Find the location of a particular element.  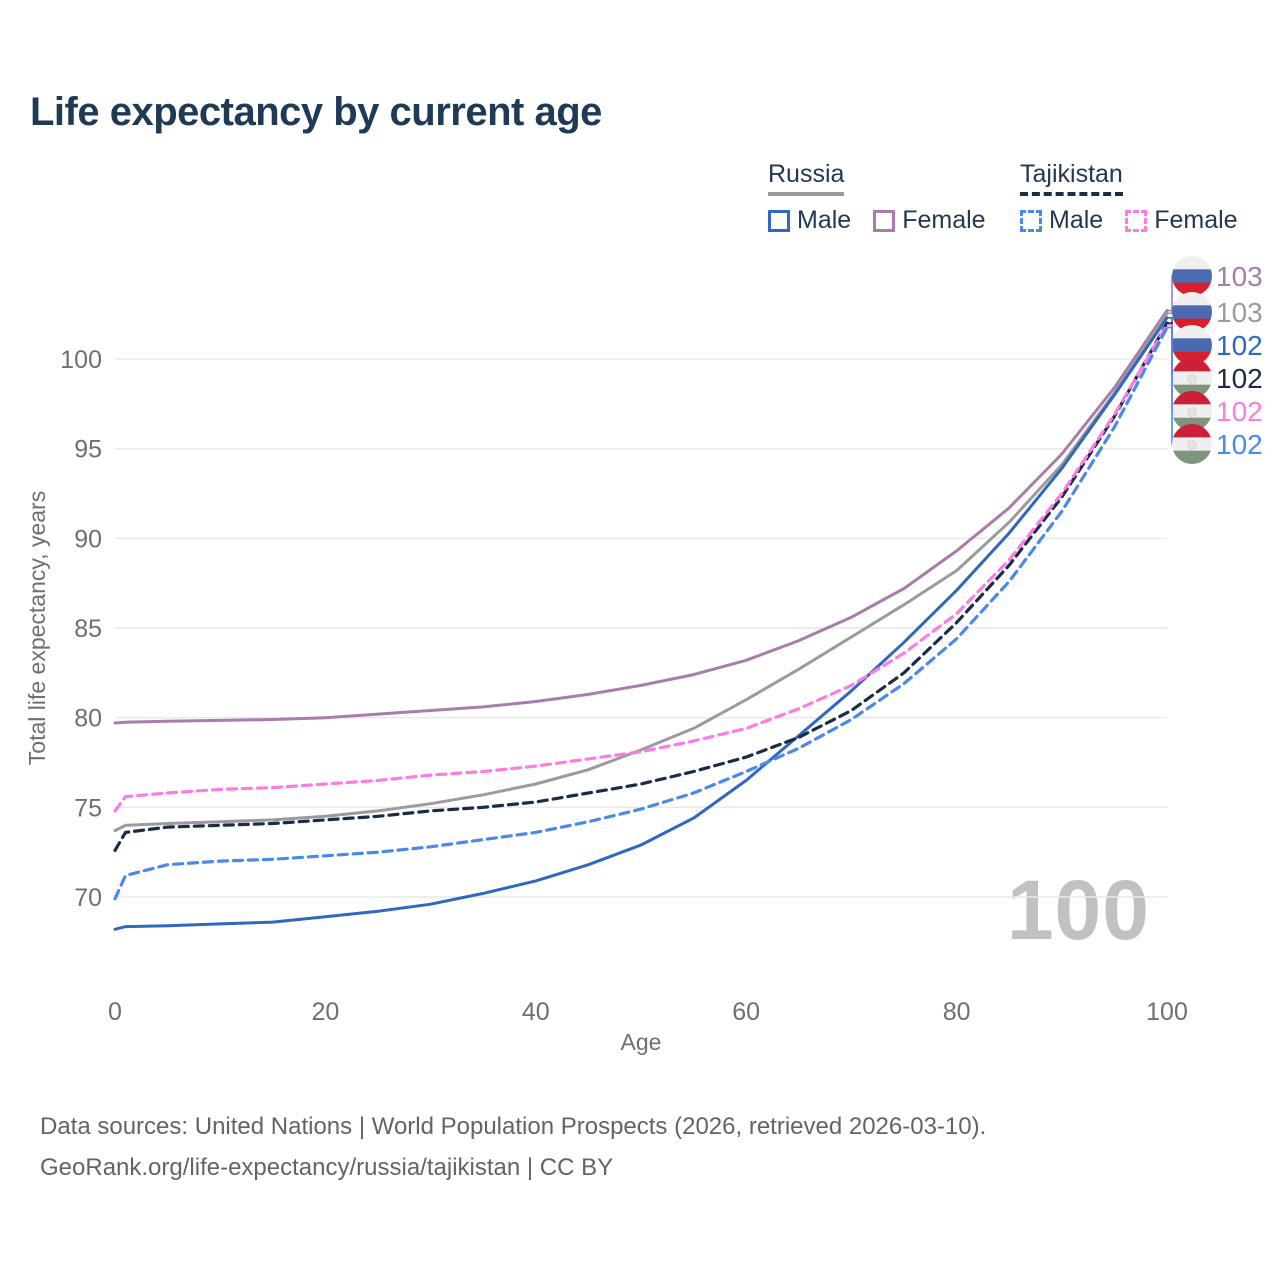

current-age-watermark: 100 is located at coordinates (1078, 910).